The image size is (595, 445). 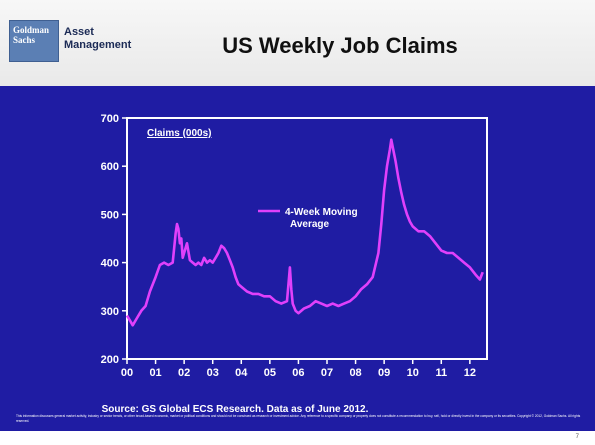 I want to click on chart-inset-label: Claims (000s), so click(x=179, y=133).